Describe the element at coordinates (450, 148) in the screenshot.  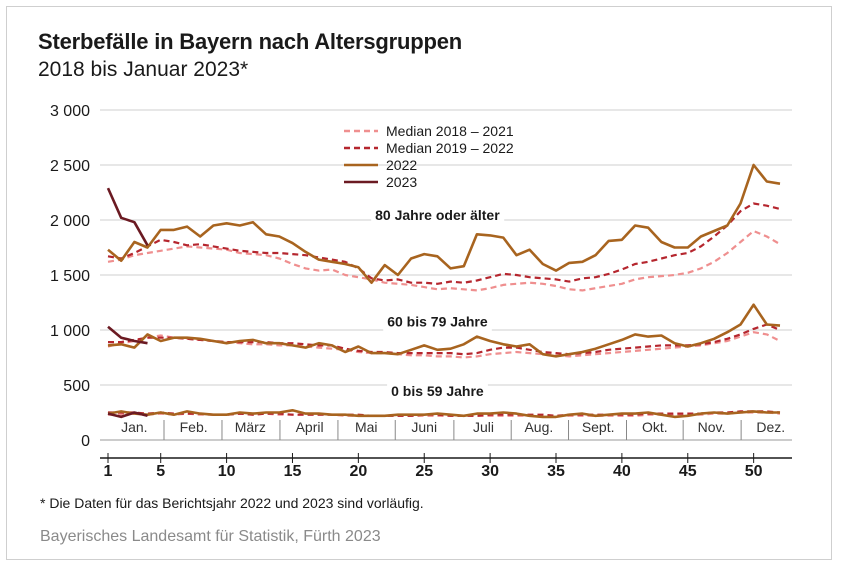
I see `legend-label: Median 2019 – 2022` at that location.